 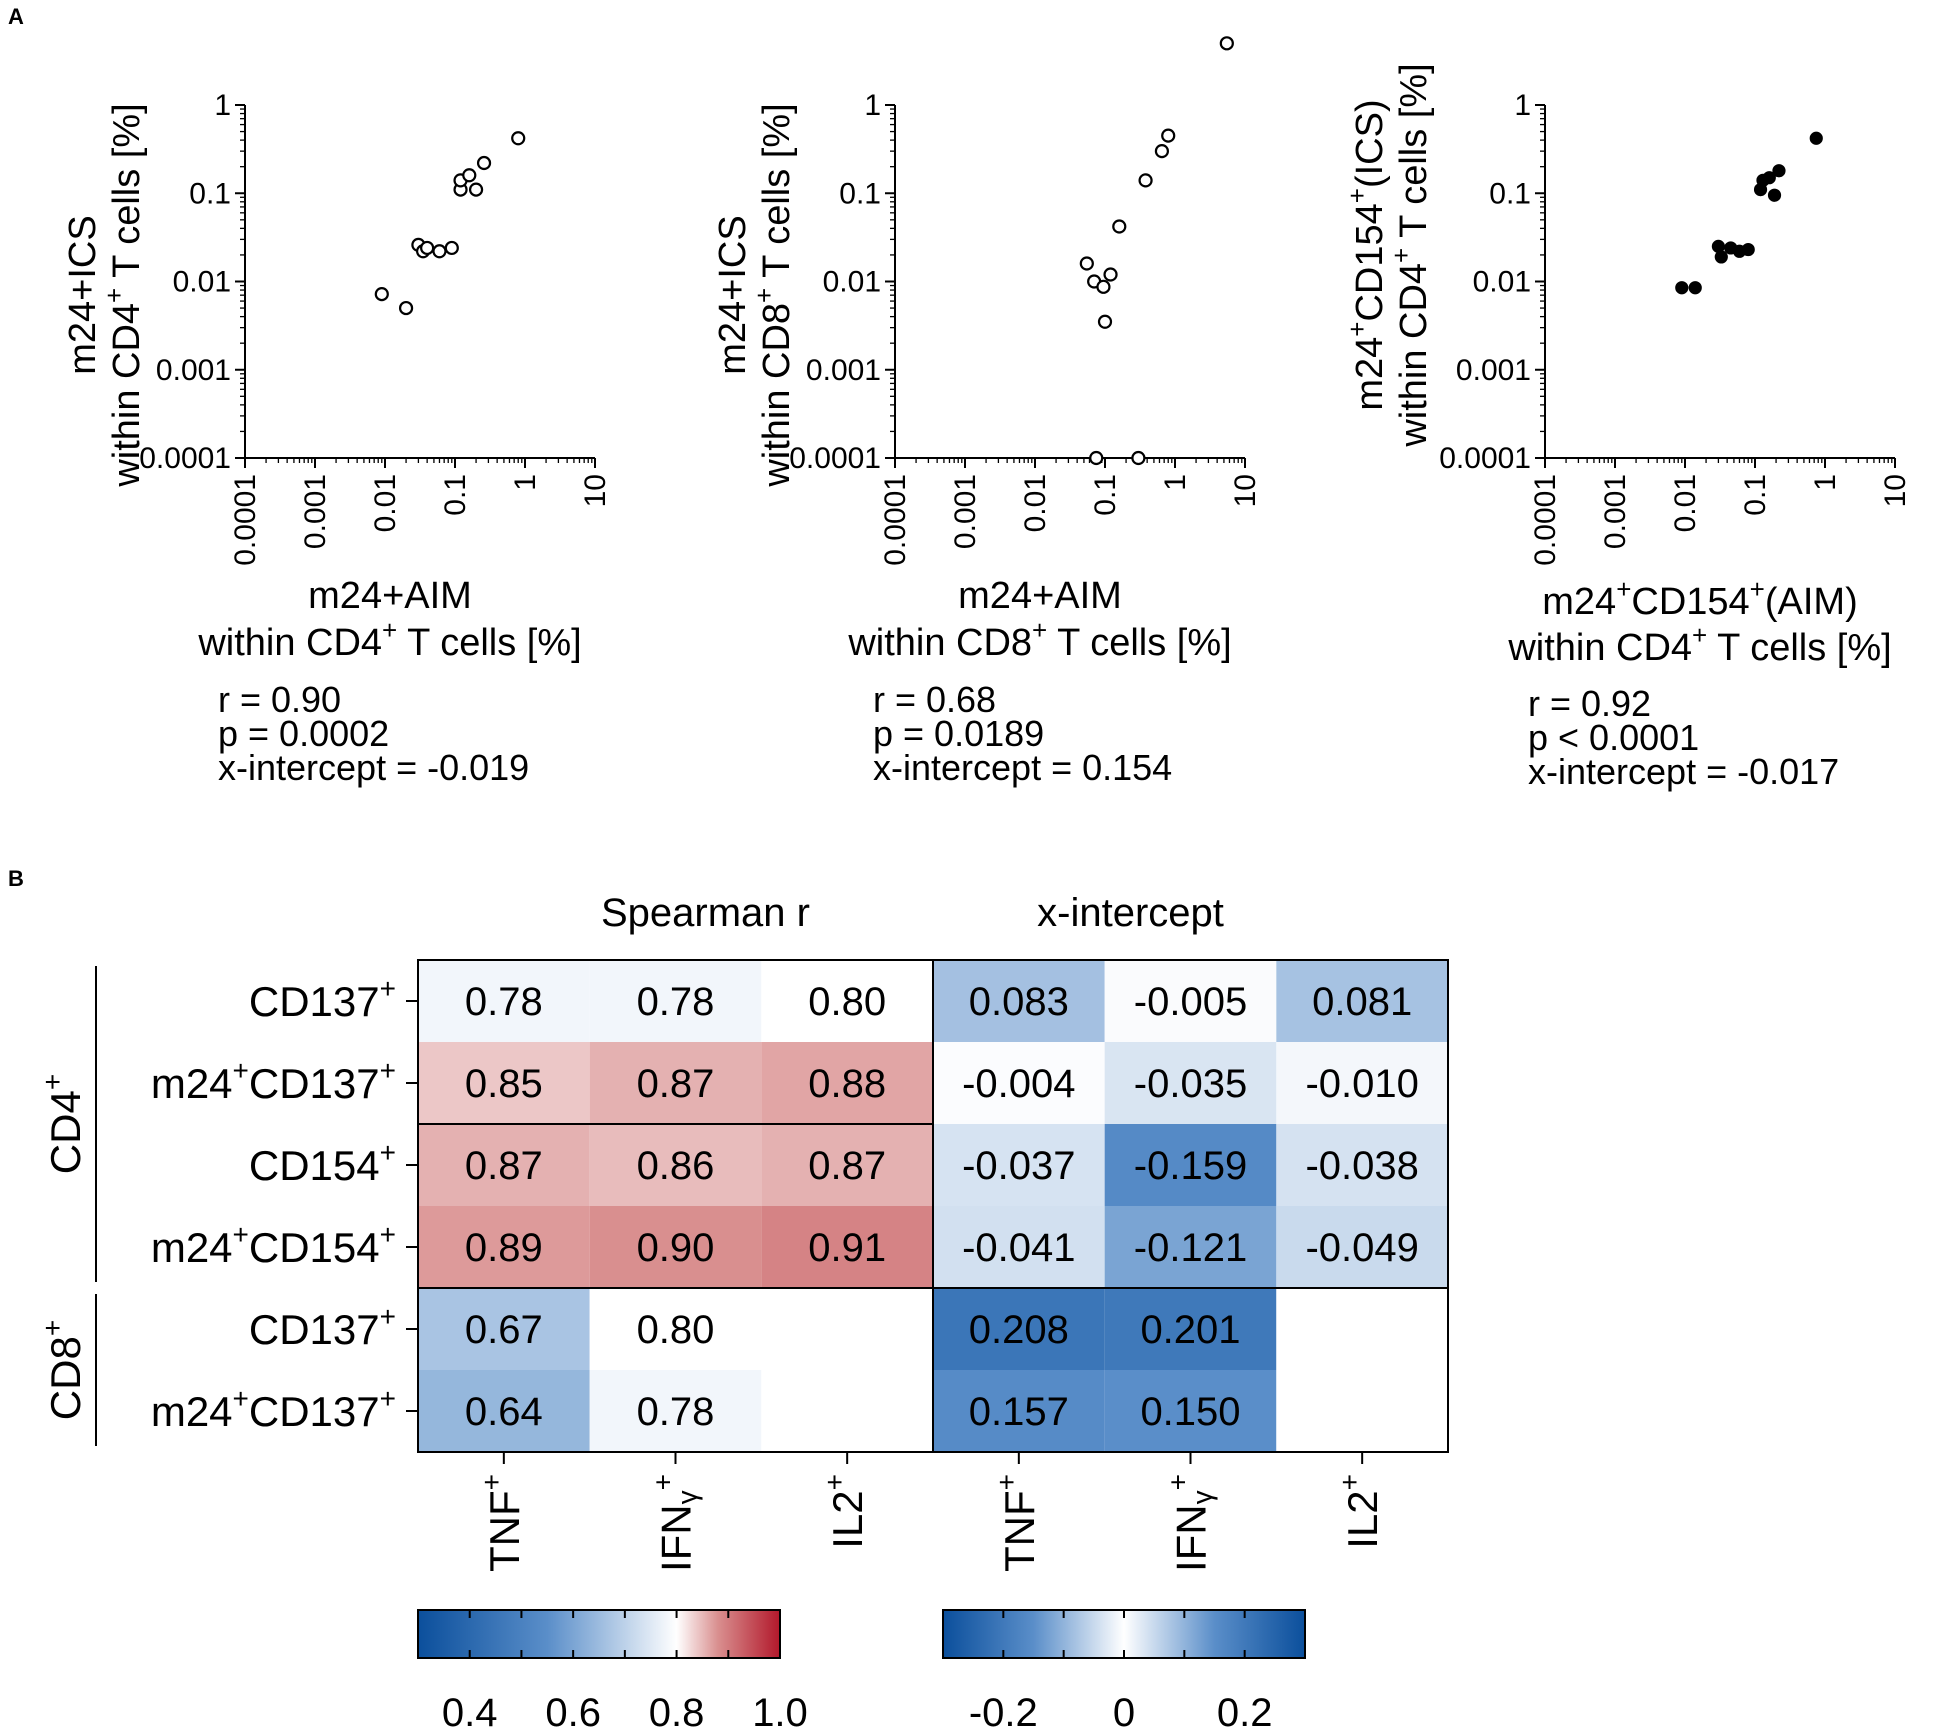 I want to click on heatmap-column-label: IL2+, so click(x=1360, y=1511).